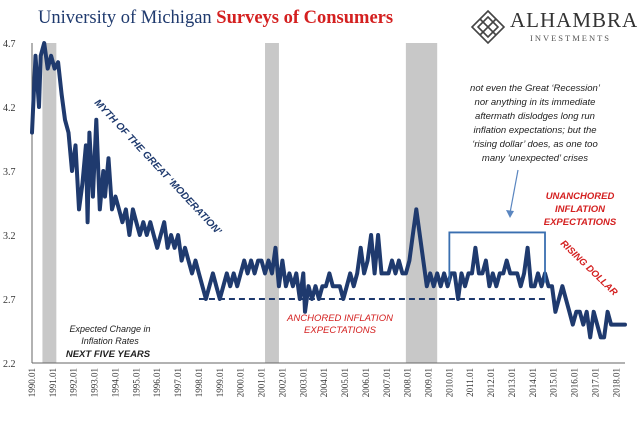 Image resolution: width=641 pixels, height=422 pixels. I want to click on x-tick-label-6: 1996.01, so click(157, 382).